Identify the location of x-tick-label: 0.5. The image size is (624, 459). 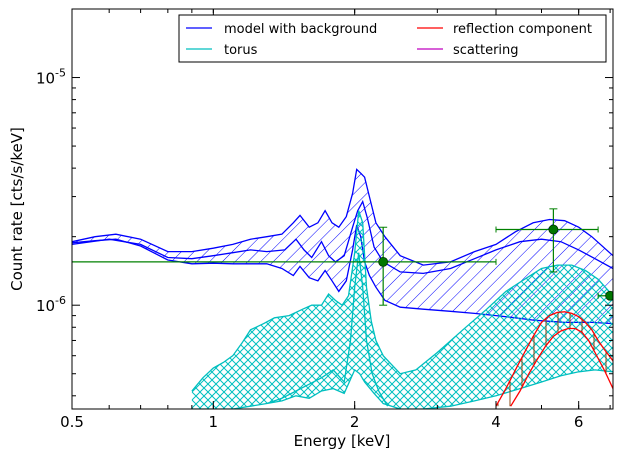
(72, 422).